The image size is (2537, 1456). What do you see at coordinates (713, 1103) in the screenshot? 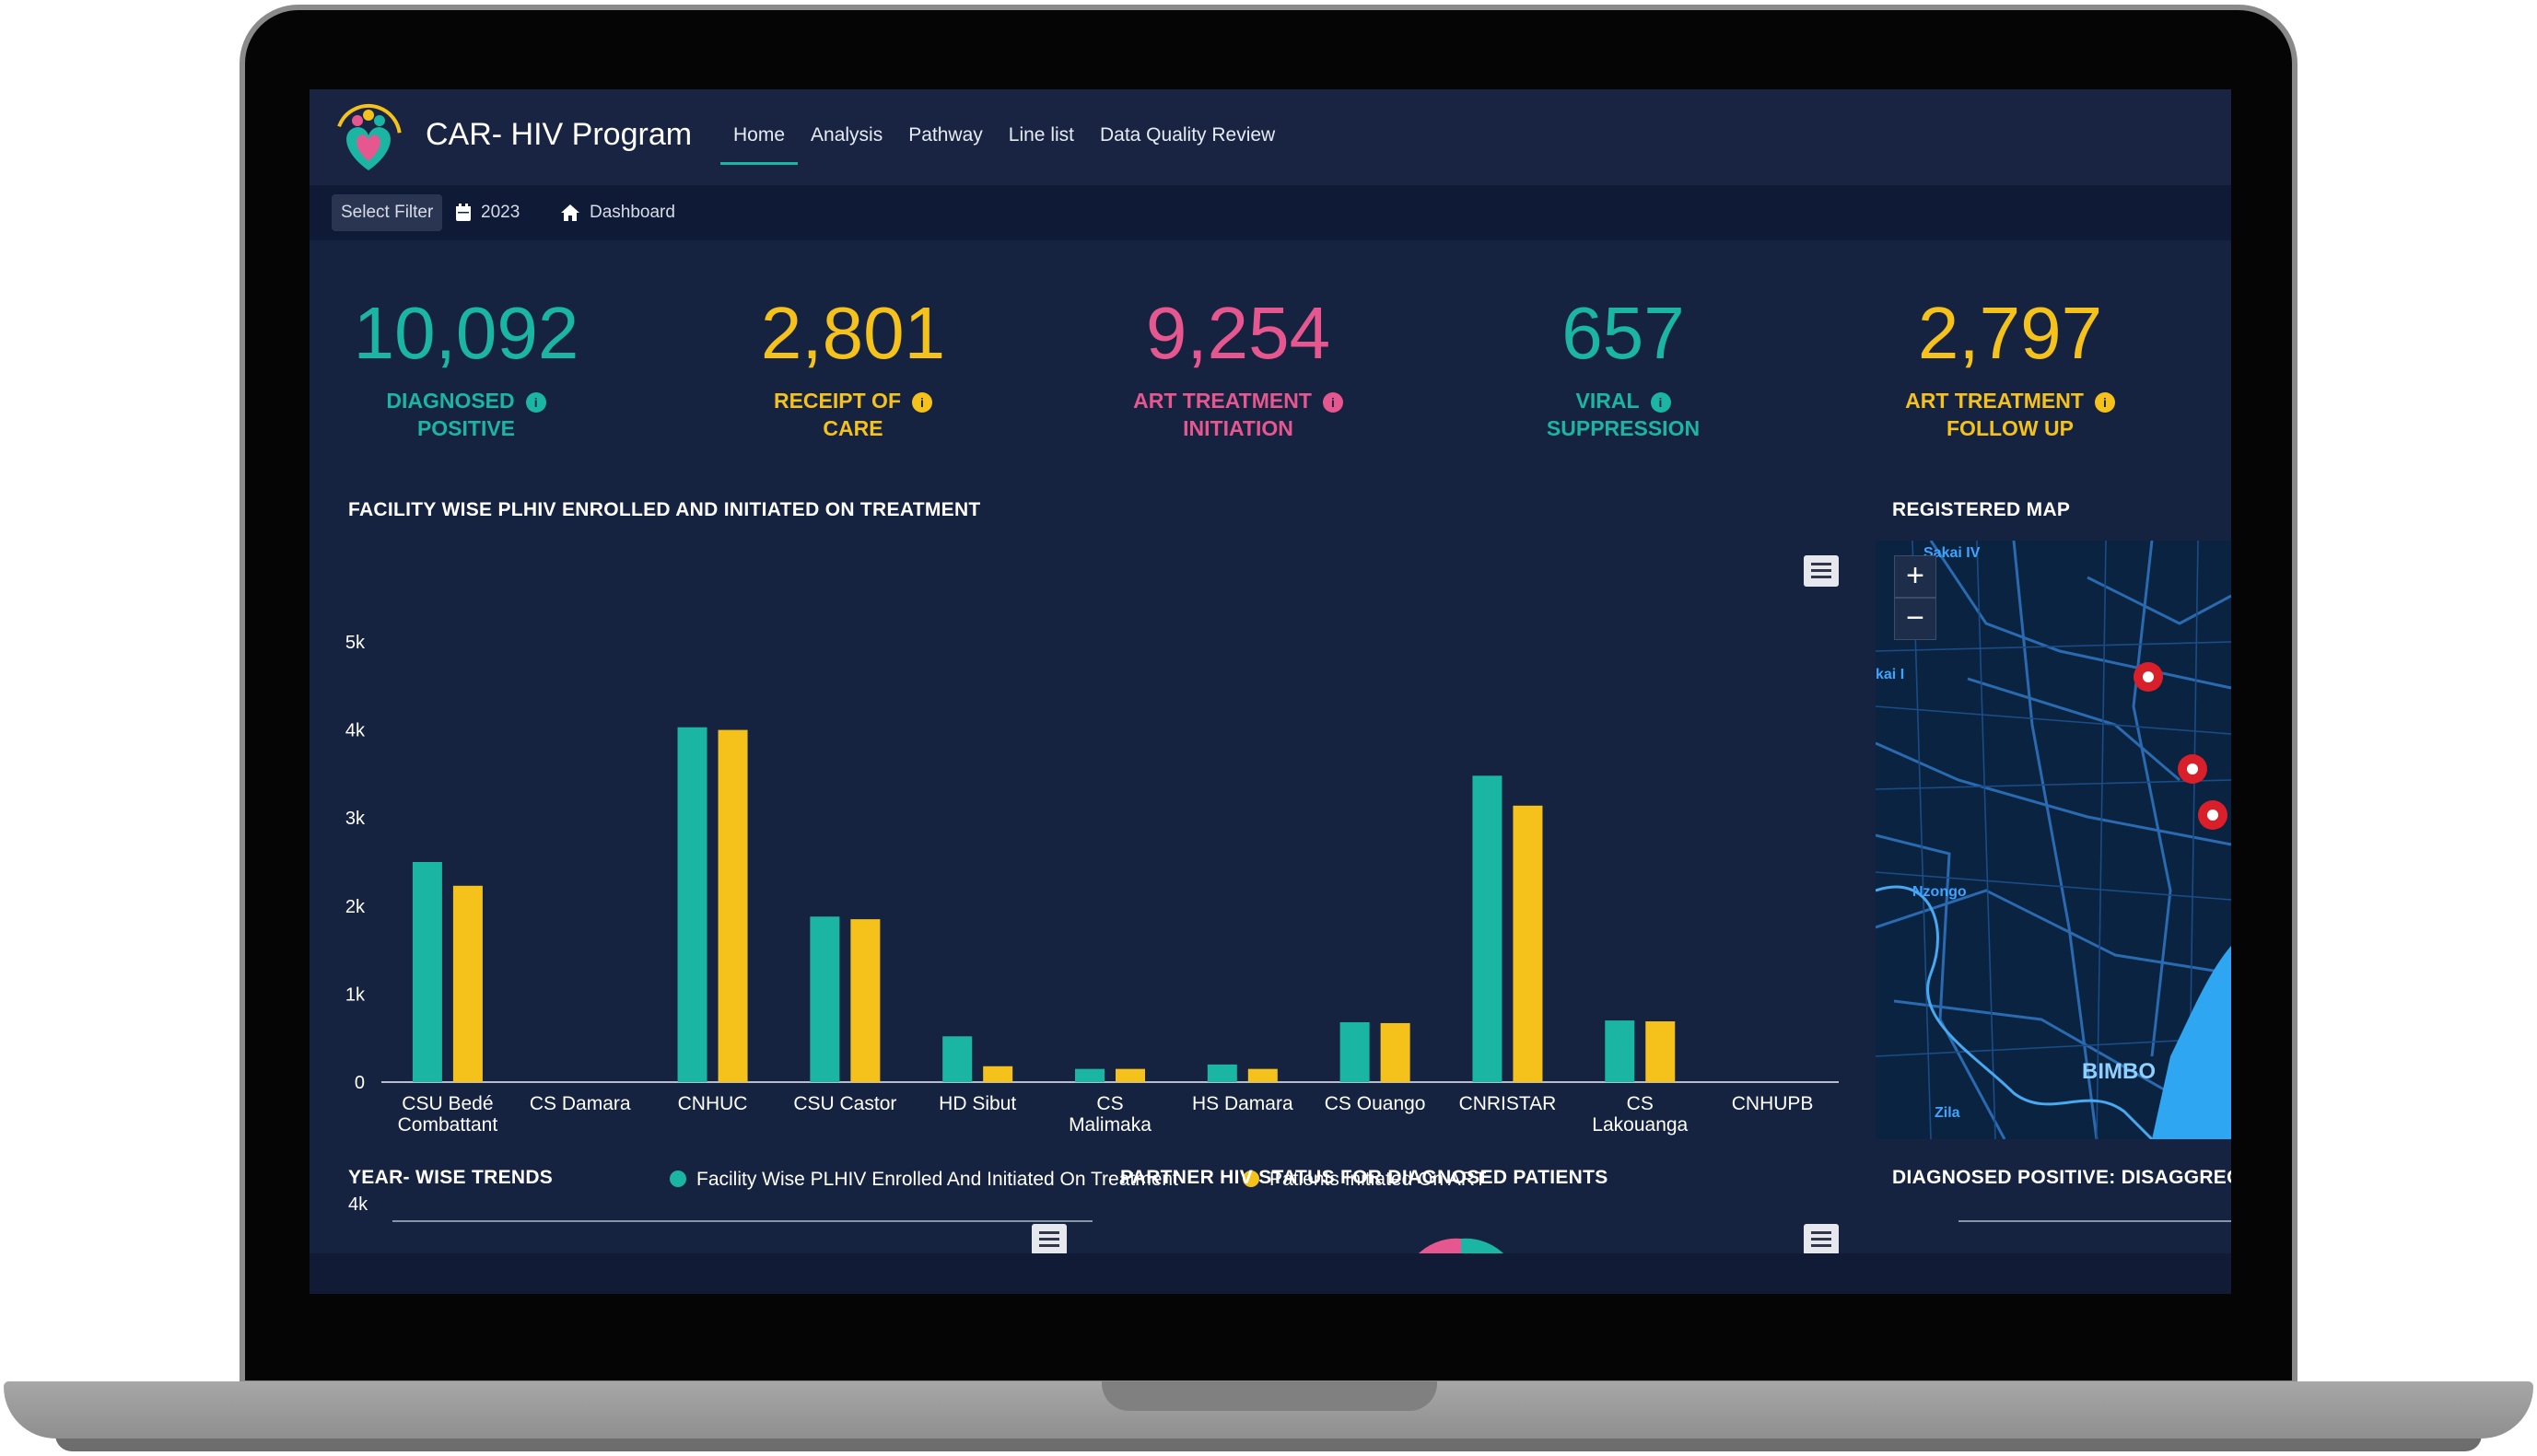
I see `x-tick-label: CNHUC` at bounding box center [713, 1103].